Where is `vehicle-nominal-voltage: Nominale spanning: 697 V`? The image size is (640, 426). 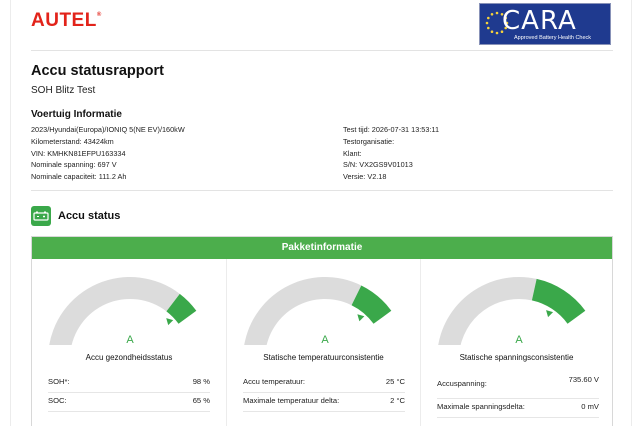
vehicle-nominal-voltage: Nominale spanning: 697 V is located at coordinates (74, 165).